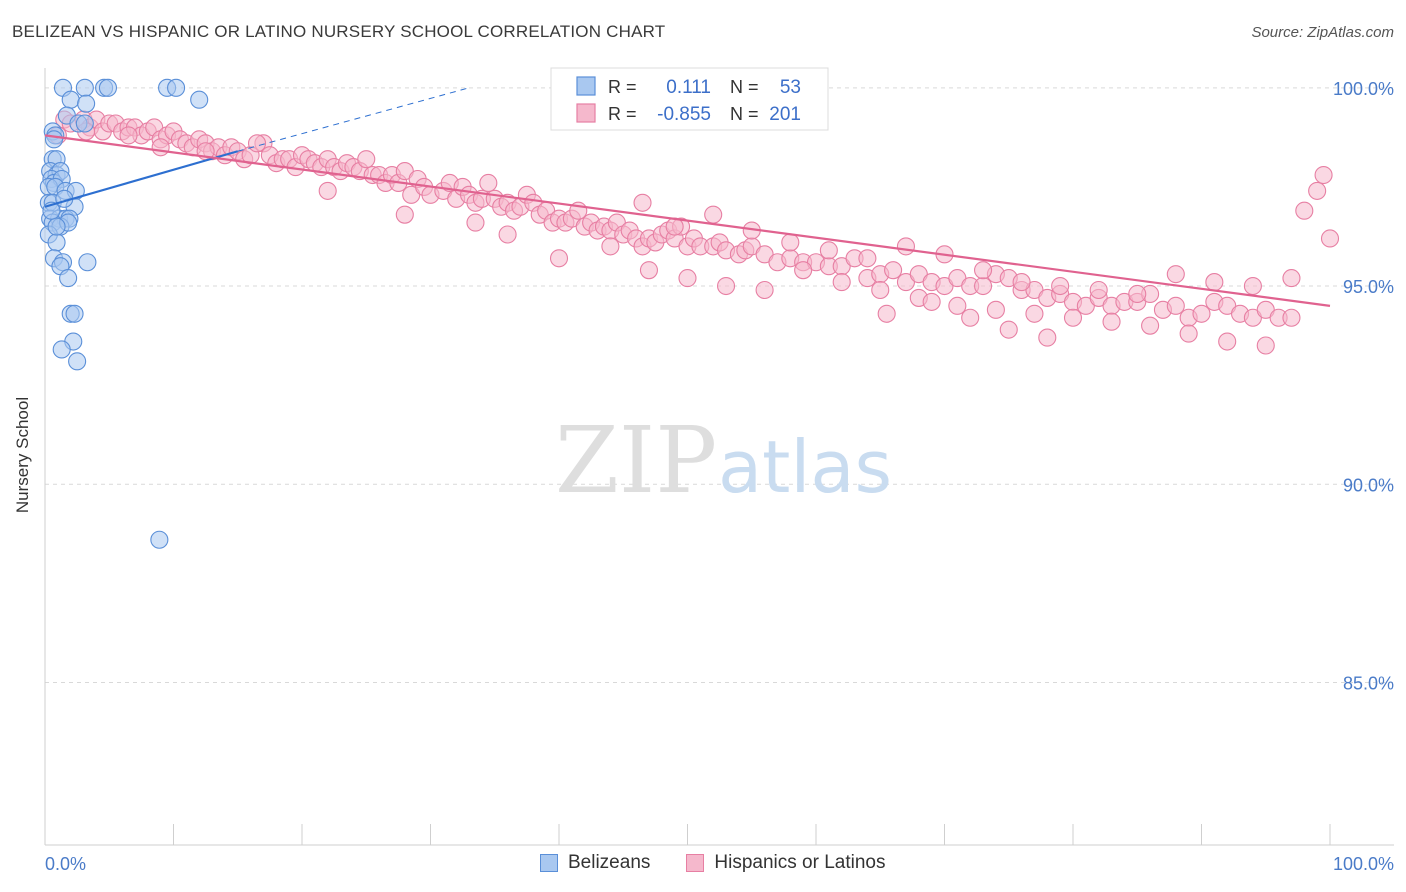  I want to click on legend-item-belizeans: Belizeans, so click(595, 863).